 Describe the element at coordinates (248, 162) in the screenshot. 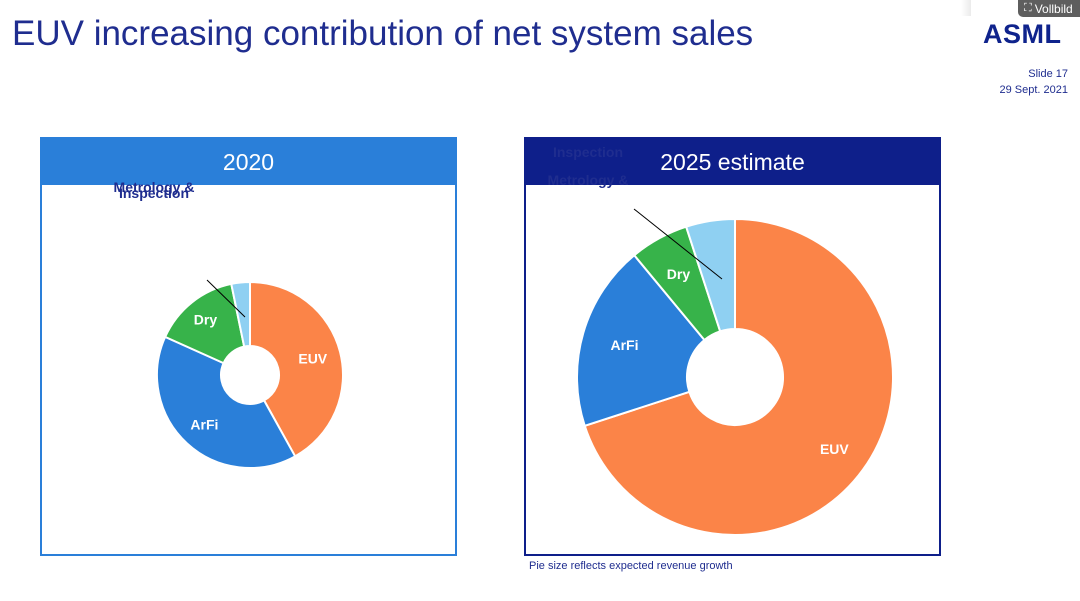

I see `panel-header-2020: 2020` at that location.